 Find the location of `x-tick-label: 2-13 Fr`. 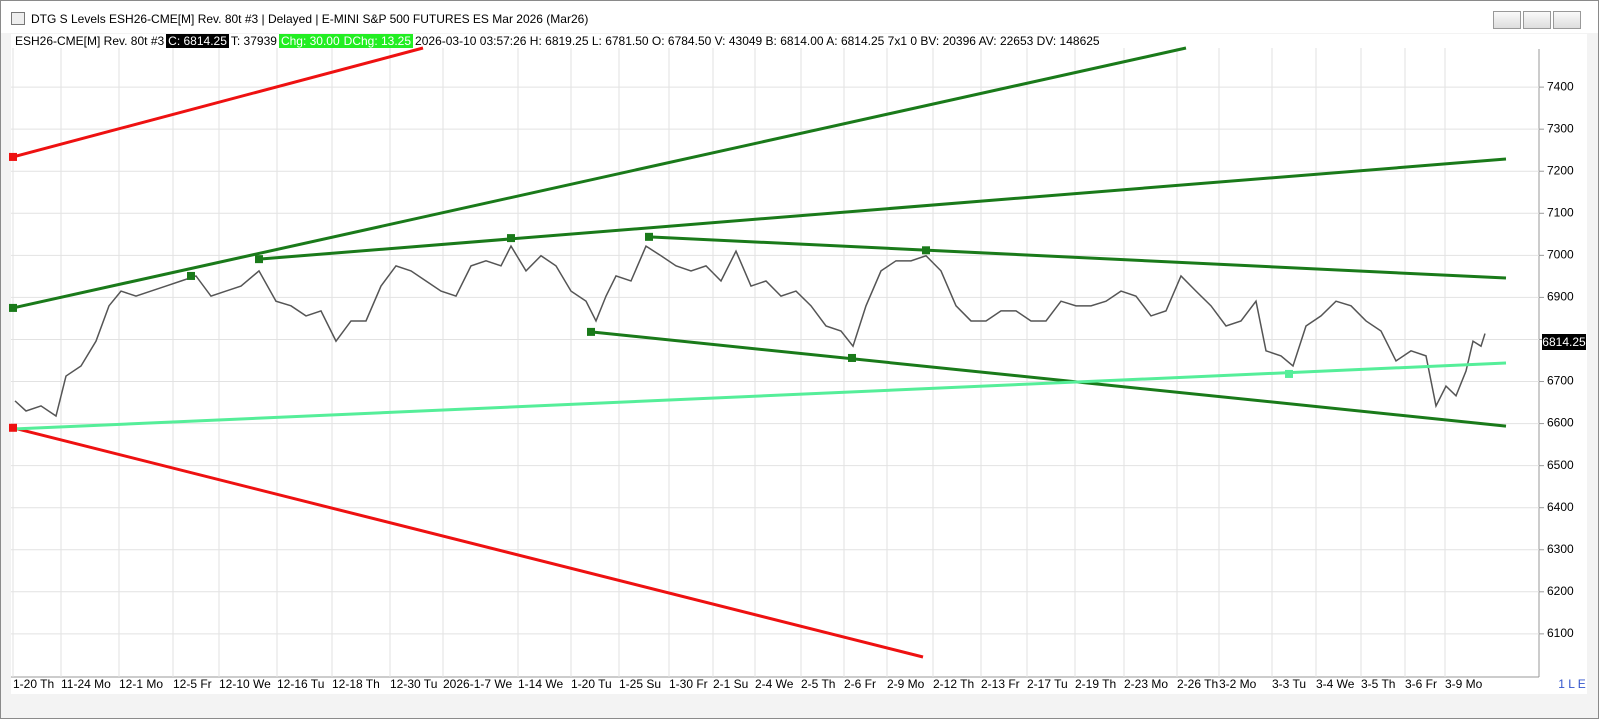

x-tick-label: 2-13 Fr is located at coordinates (1000, 684).